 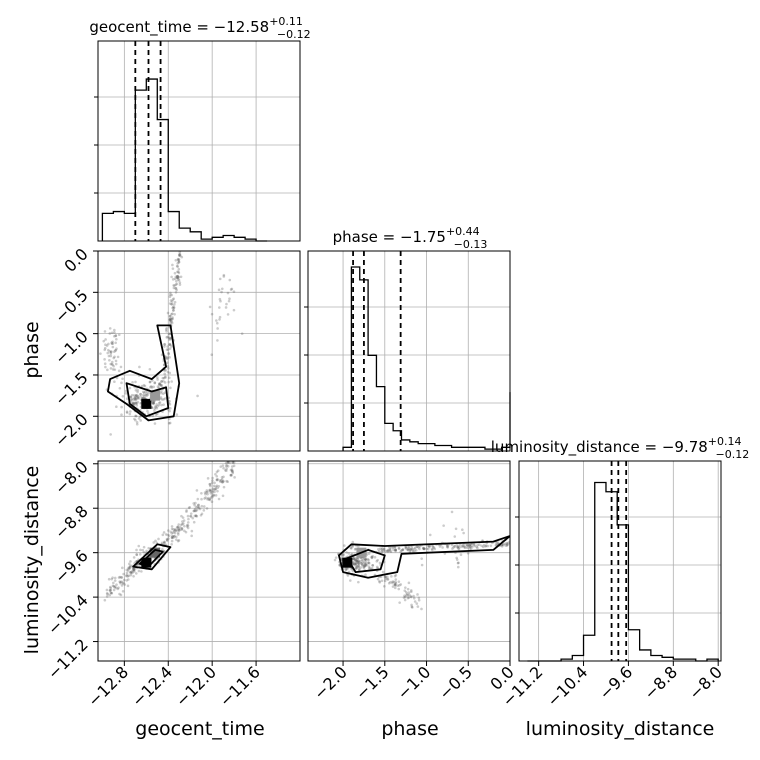 I want to click on histogram-step-luminosity-distance, so click(x=623, y=571).